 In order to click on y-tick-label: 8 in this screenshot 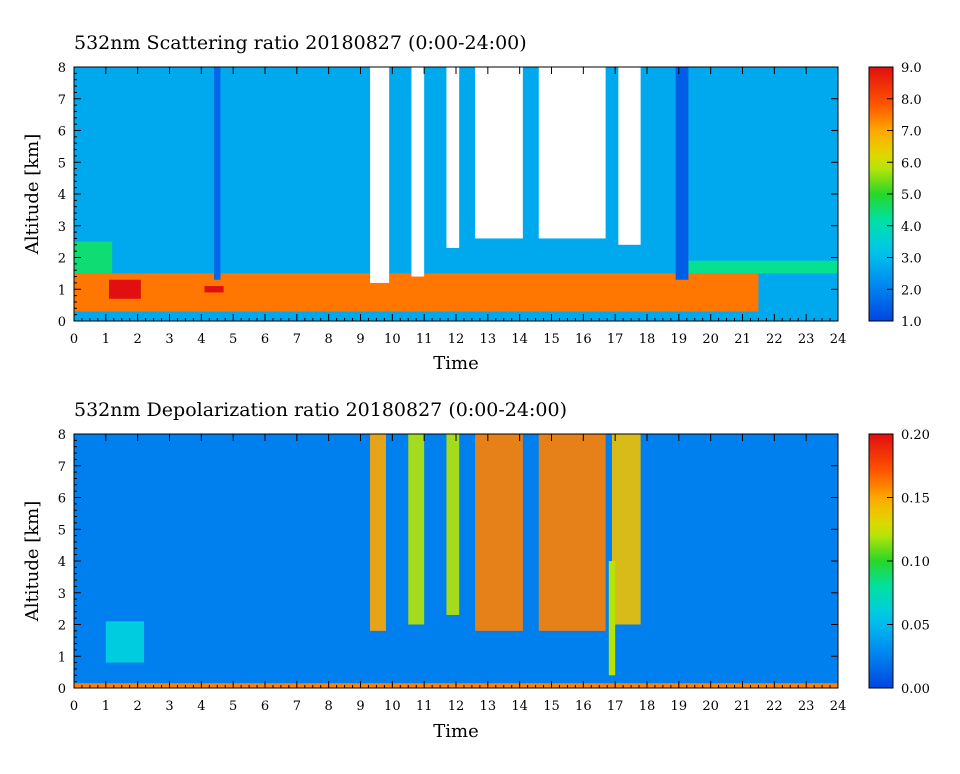, I will do `click(62, 435)`.